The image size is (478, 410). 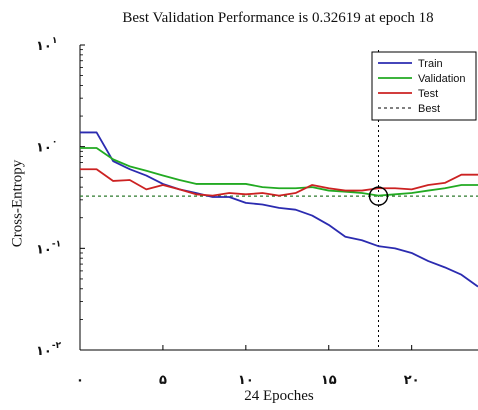 I want to click on x-tick-label: ۱۵, so click(x=329, y=380).